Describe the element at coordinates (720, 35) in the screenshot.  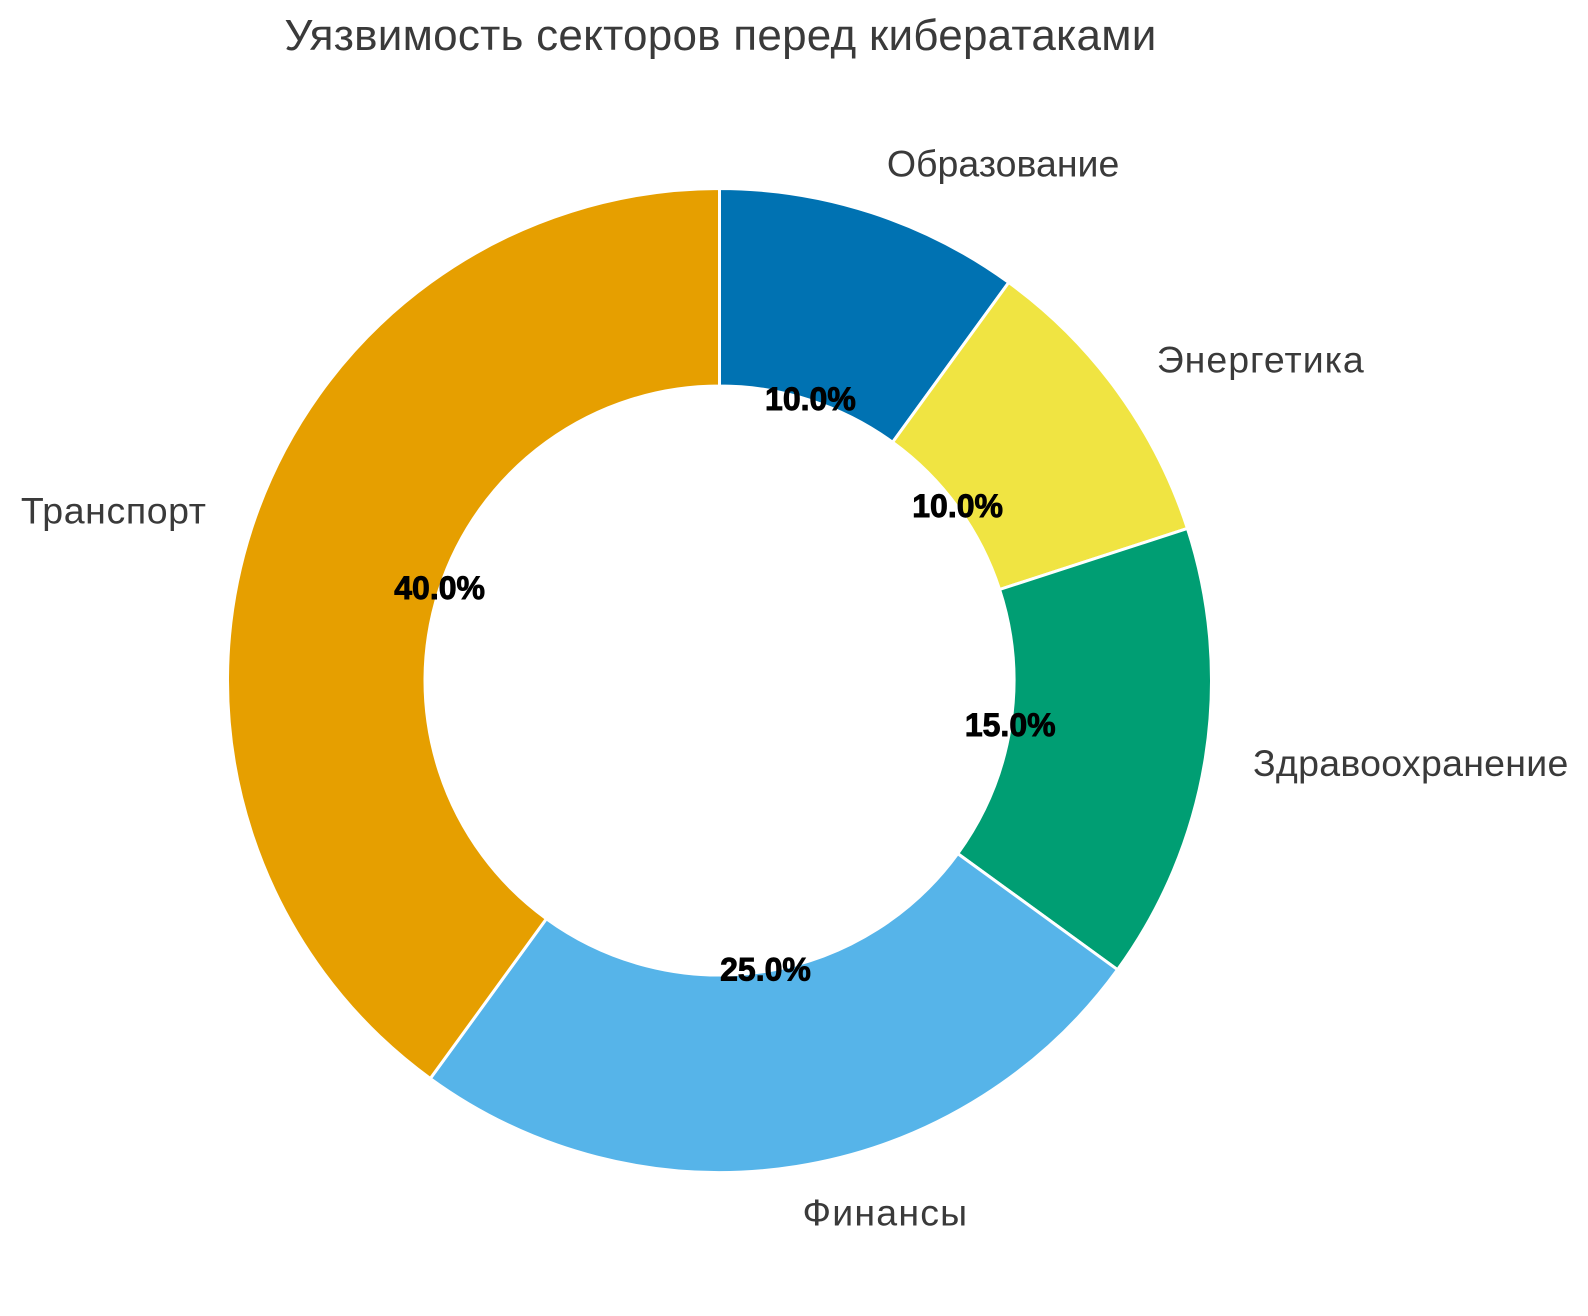
I see `svg-text:Уязвимость секторов перед кибе: Уязвимость секторов перед кибератаками` at that location.